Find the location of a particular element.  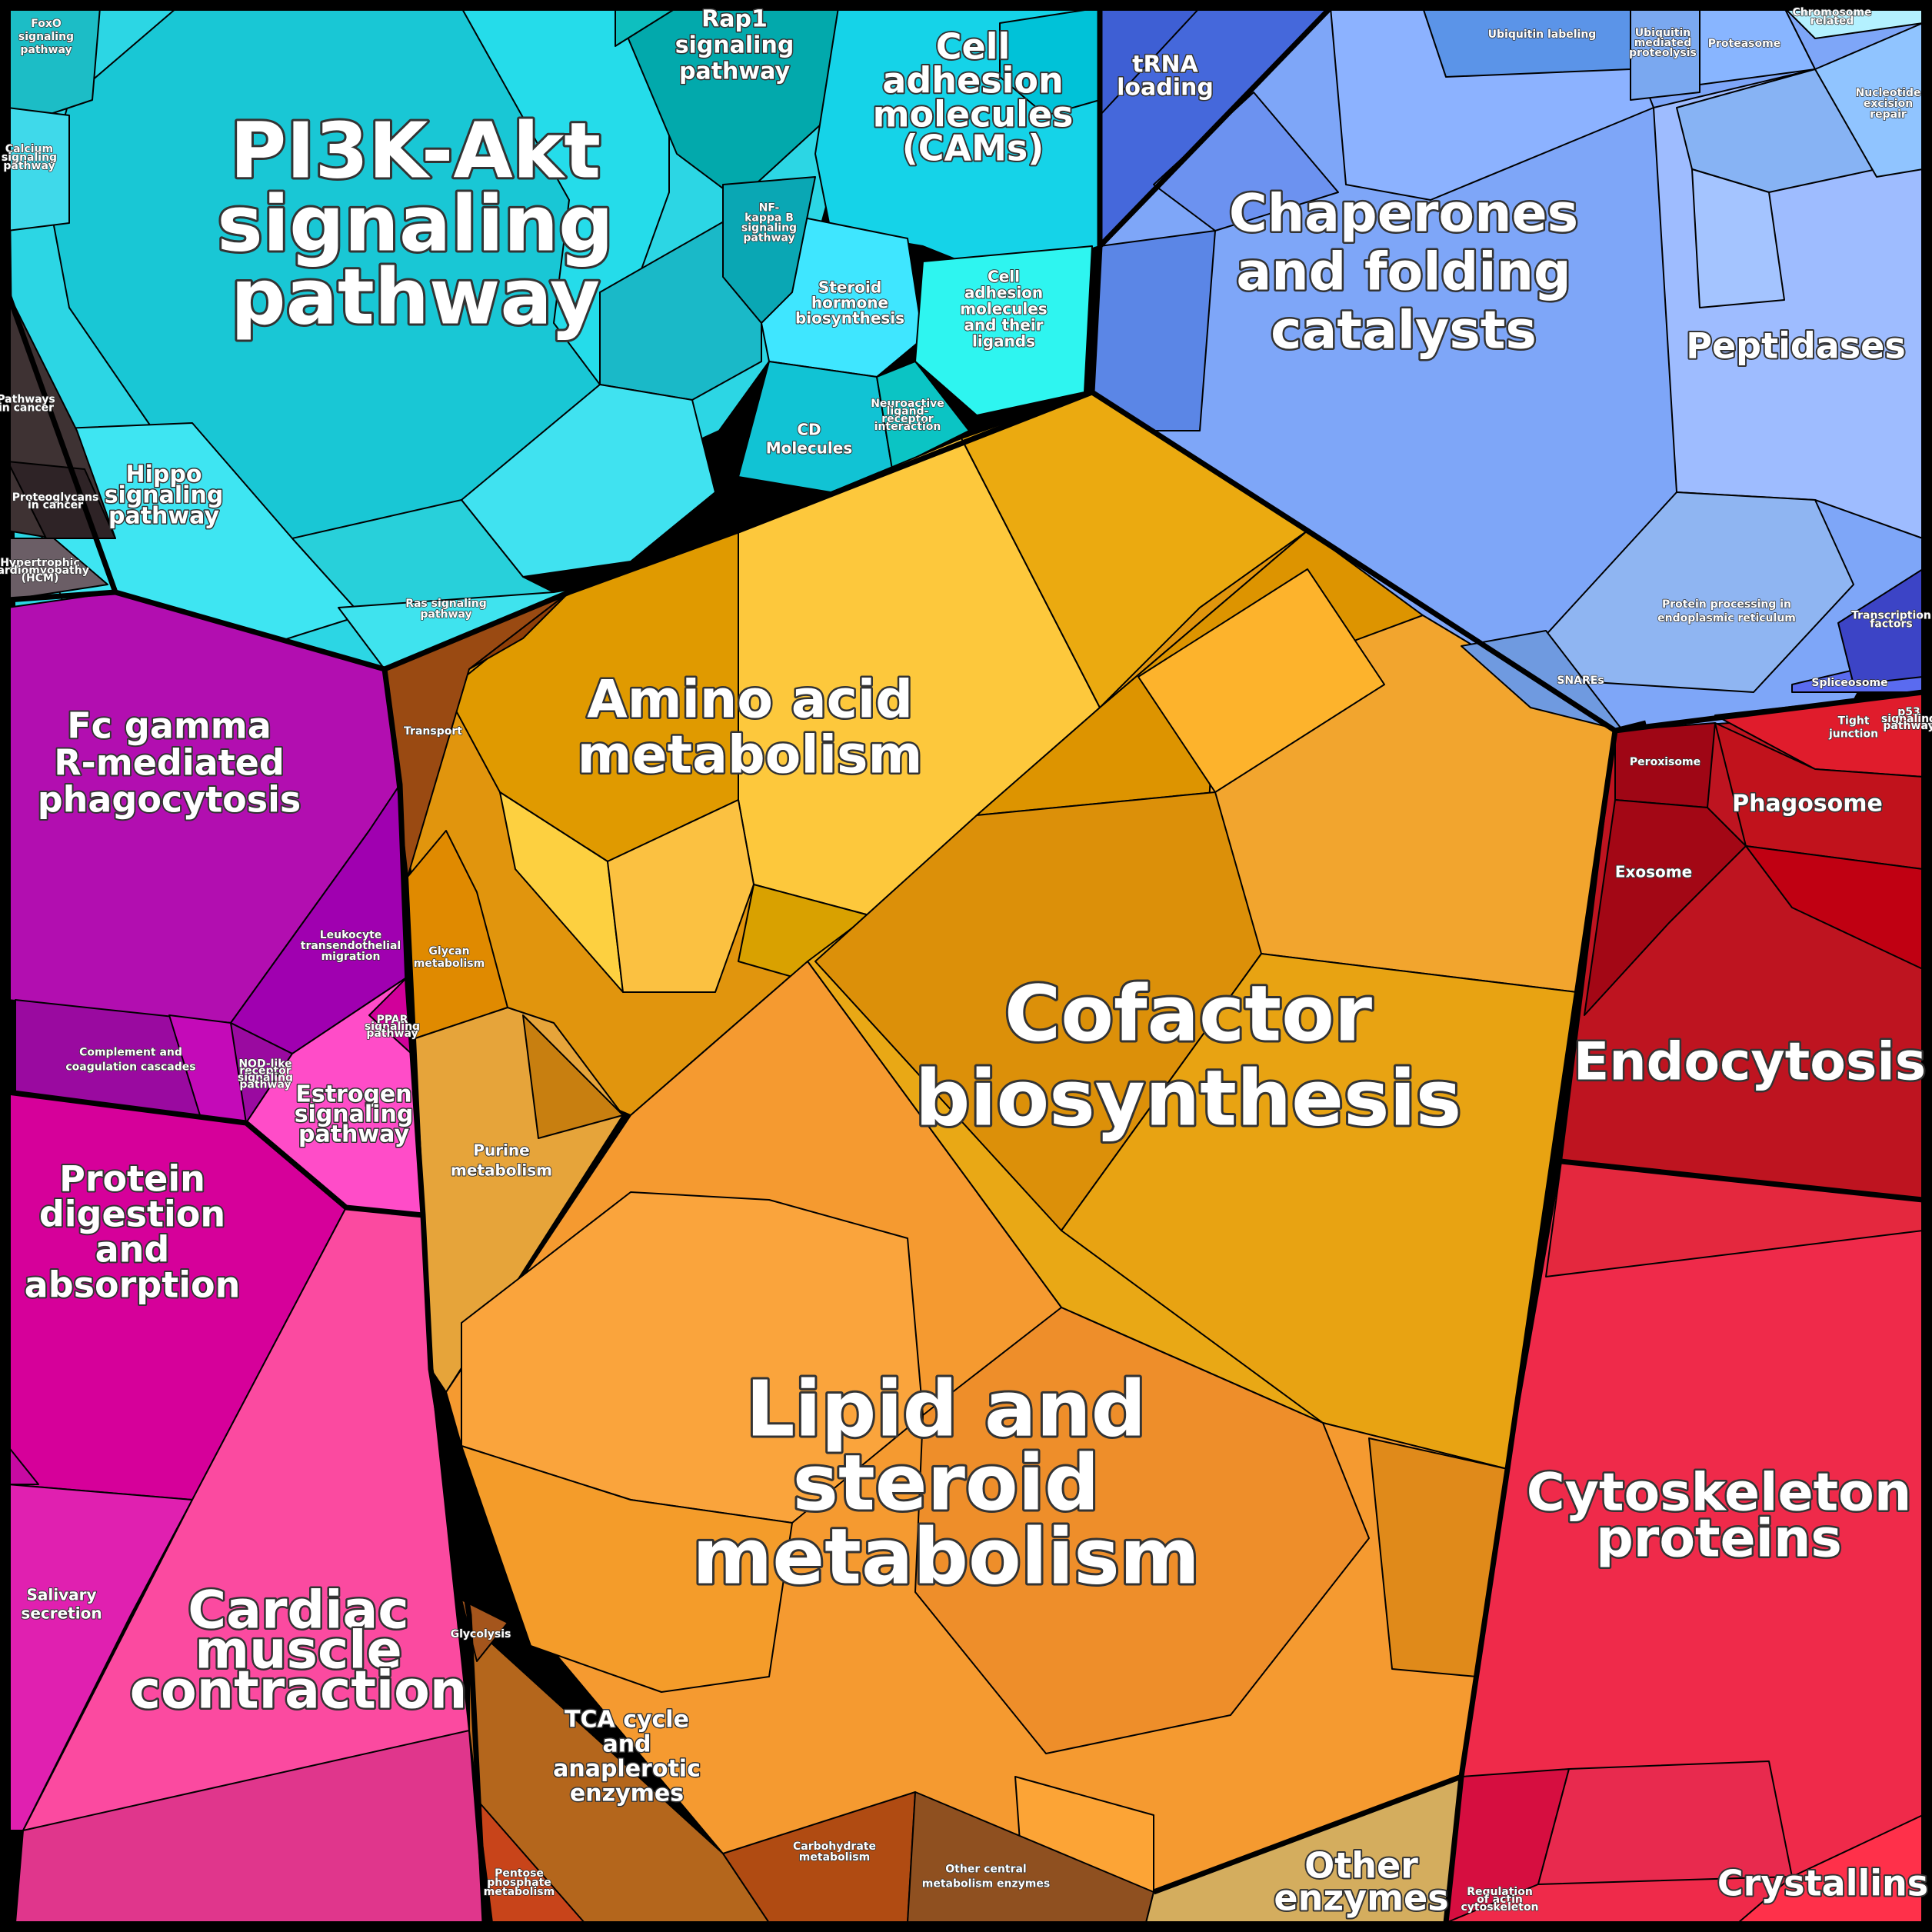

label-transport: Transport is located at coordinates (433, 731).